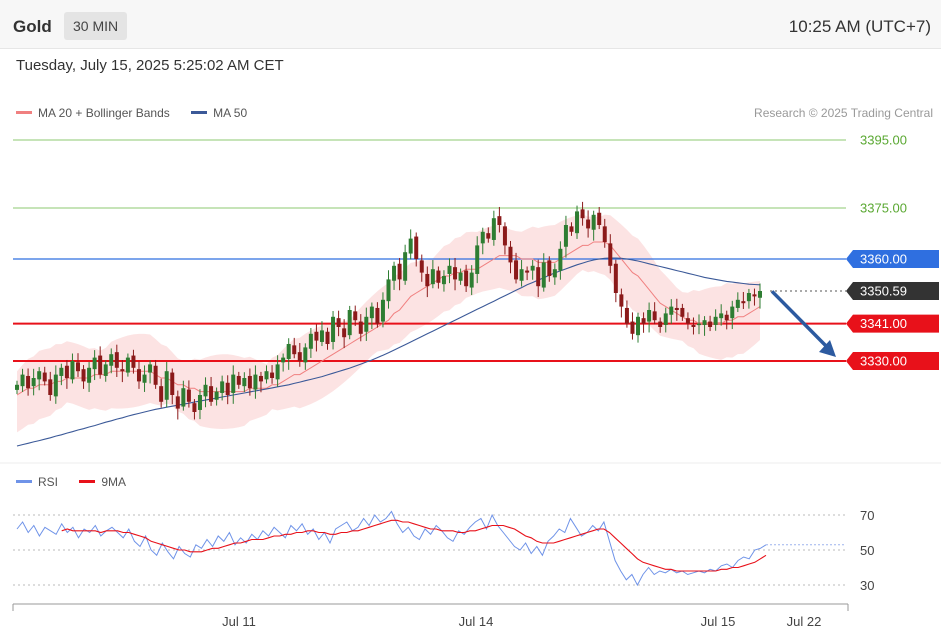 Image resolution: width=941 pixels, height=637 pixels. Describe the element at coordinates (883, 208) in the screenshot. I see `level-label-1: 3375.00` at that location.